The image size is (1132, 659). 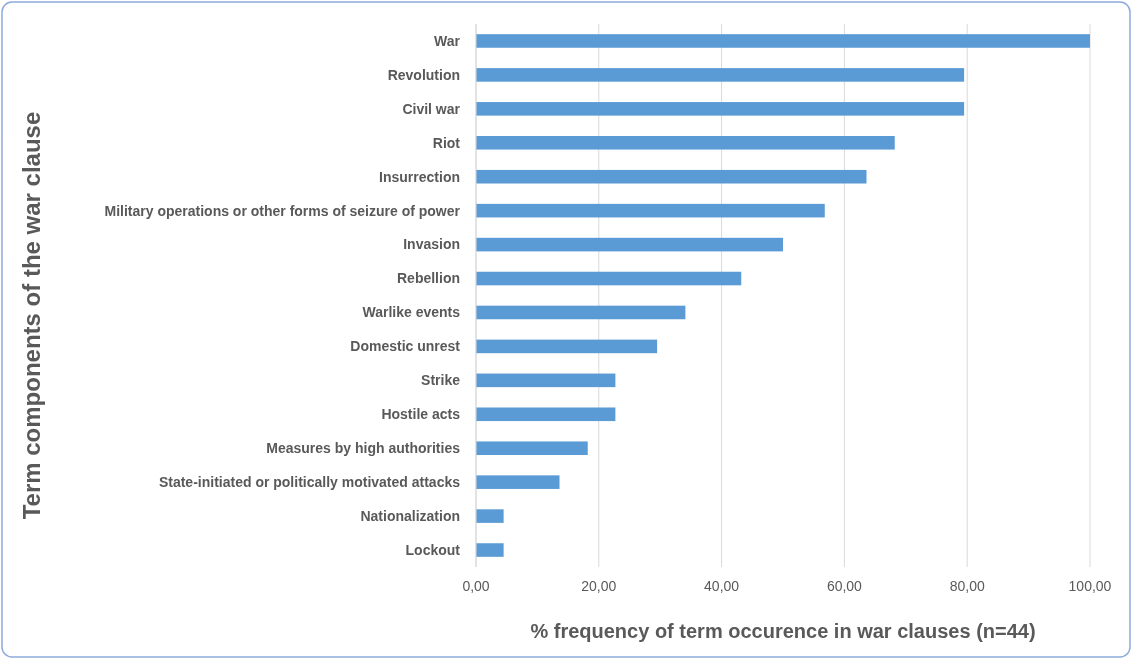 What do you see at coordinates (411, 312) in the screenshot?
I see `y-tick-label: Warlike events` at bounding box center [411, 312].